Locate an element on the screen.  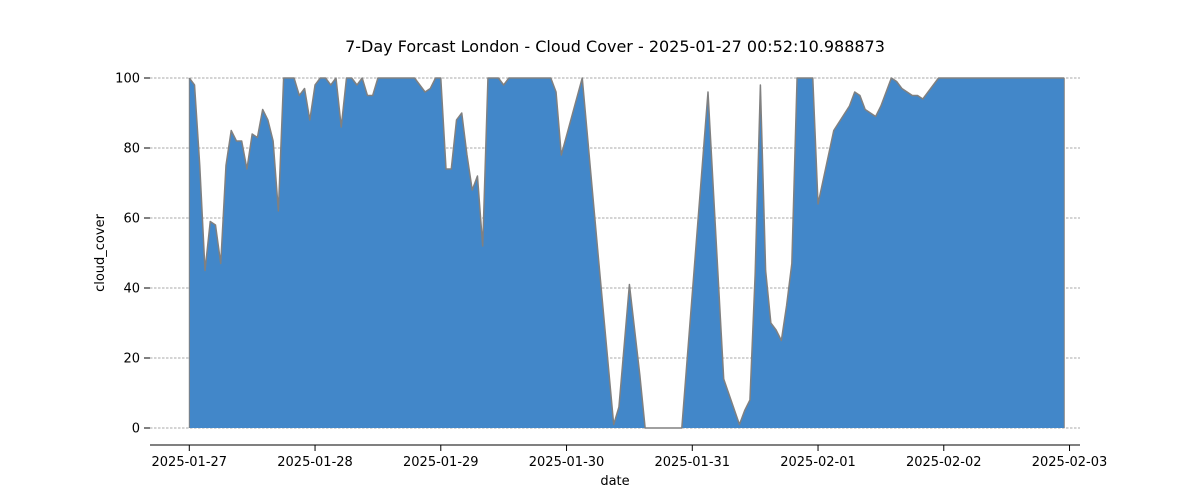
y-tick-label: 40 is located at coordinates (131, 289).